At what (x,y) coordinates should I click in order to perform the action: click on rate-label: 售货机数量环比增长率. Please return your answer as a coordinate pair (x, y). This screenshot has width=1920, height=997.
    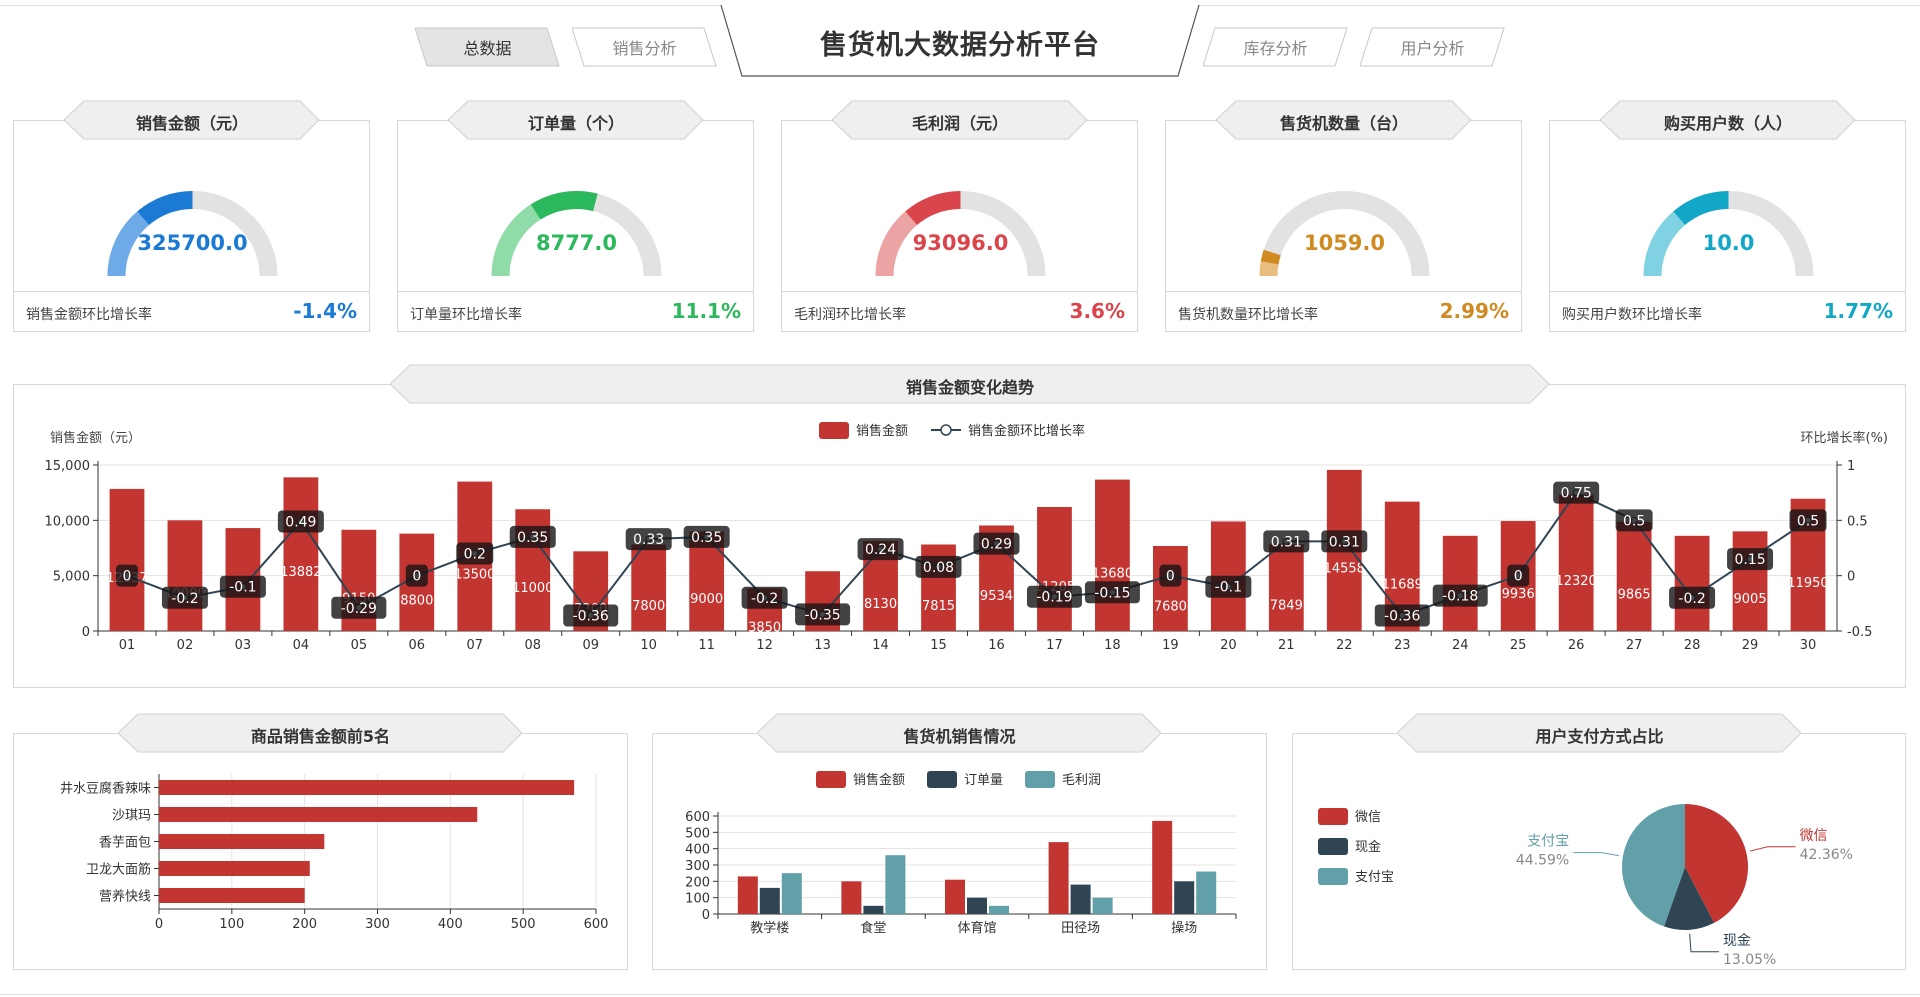
    Looking at the image, I should click on (1248, 315).